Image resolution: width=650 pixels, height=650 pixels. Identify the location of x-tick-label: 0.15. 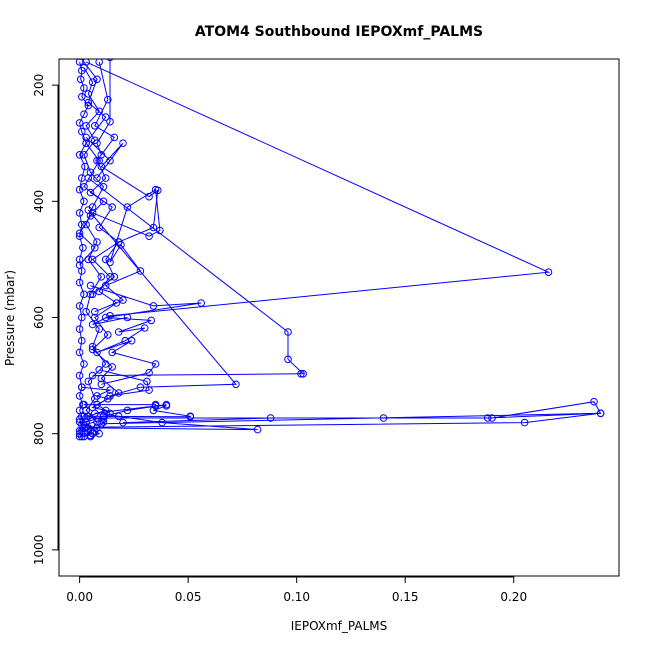
(405, 597).